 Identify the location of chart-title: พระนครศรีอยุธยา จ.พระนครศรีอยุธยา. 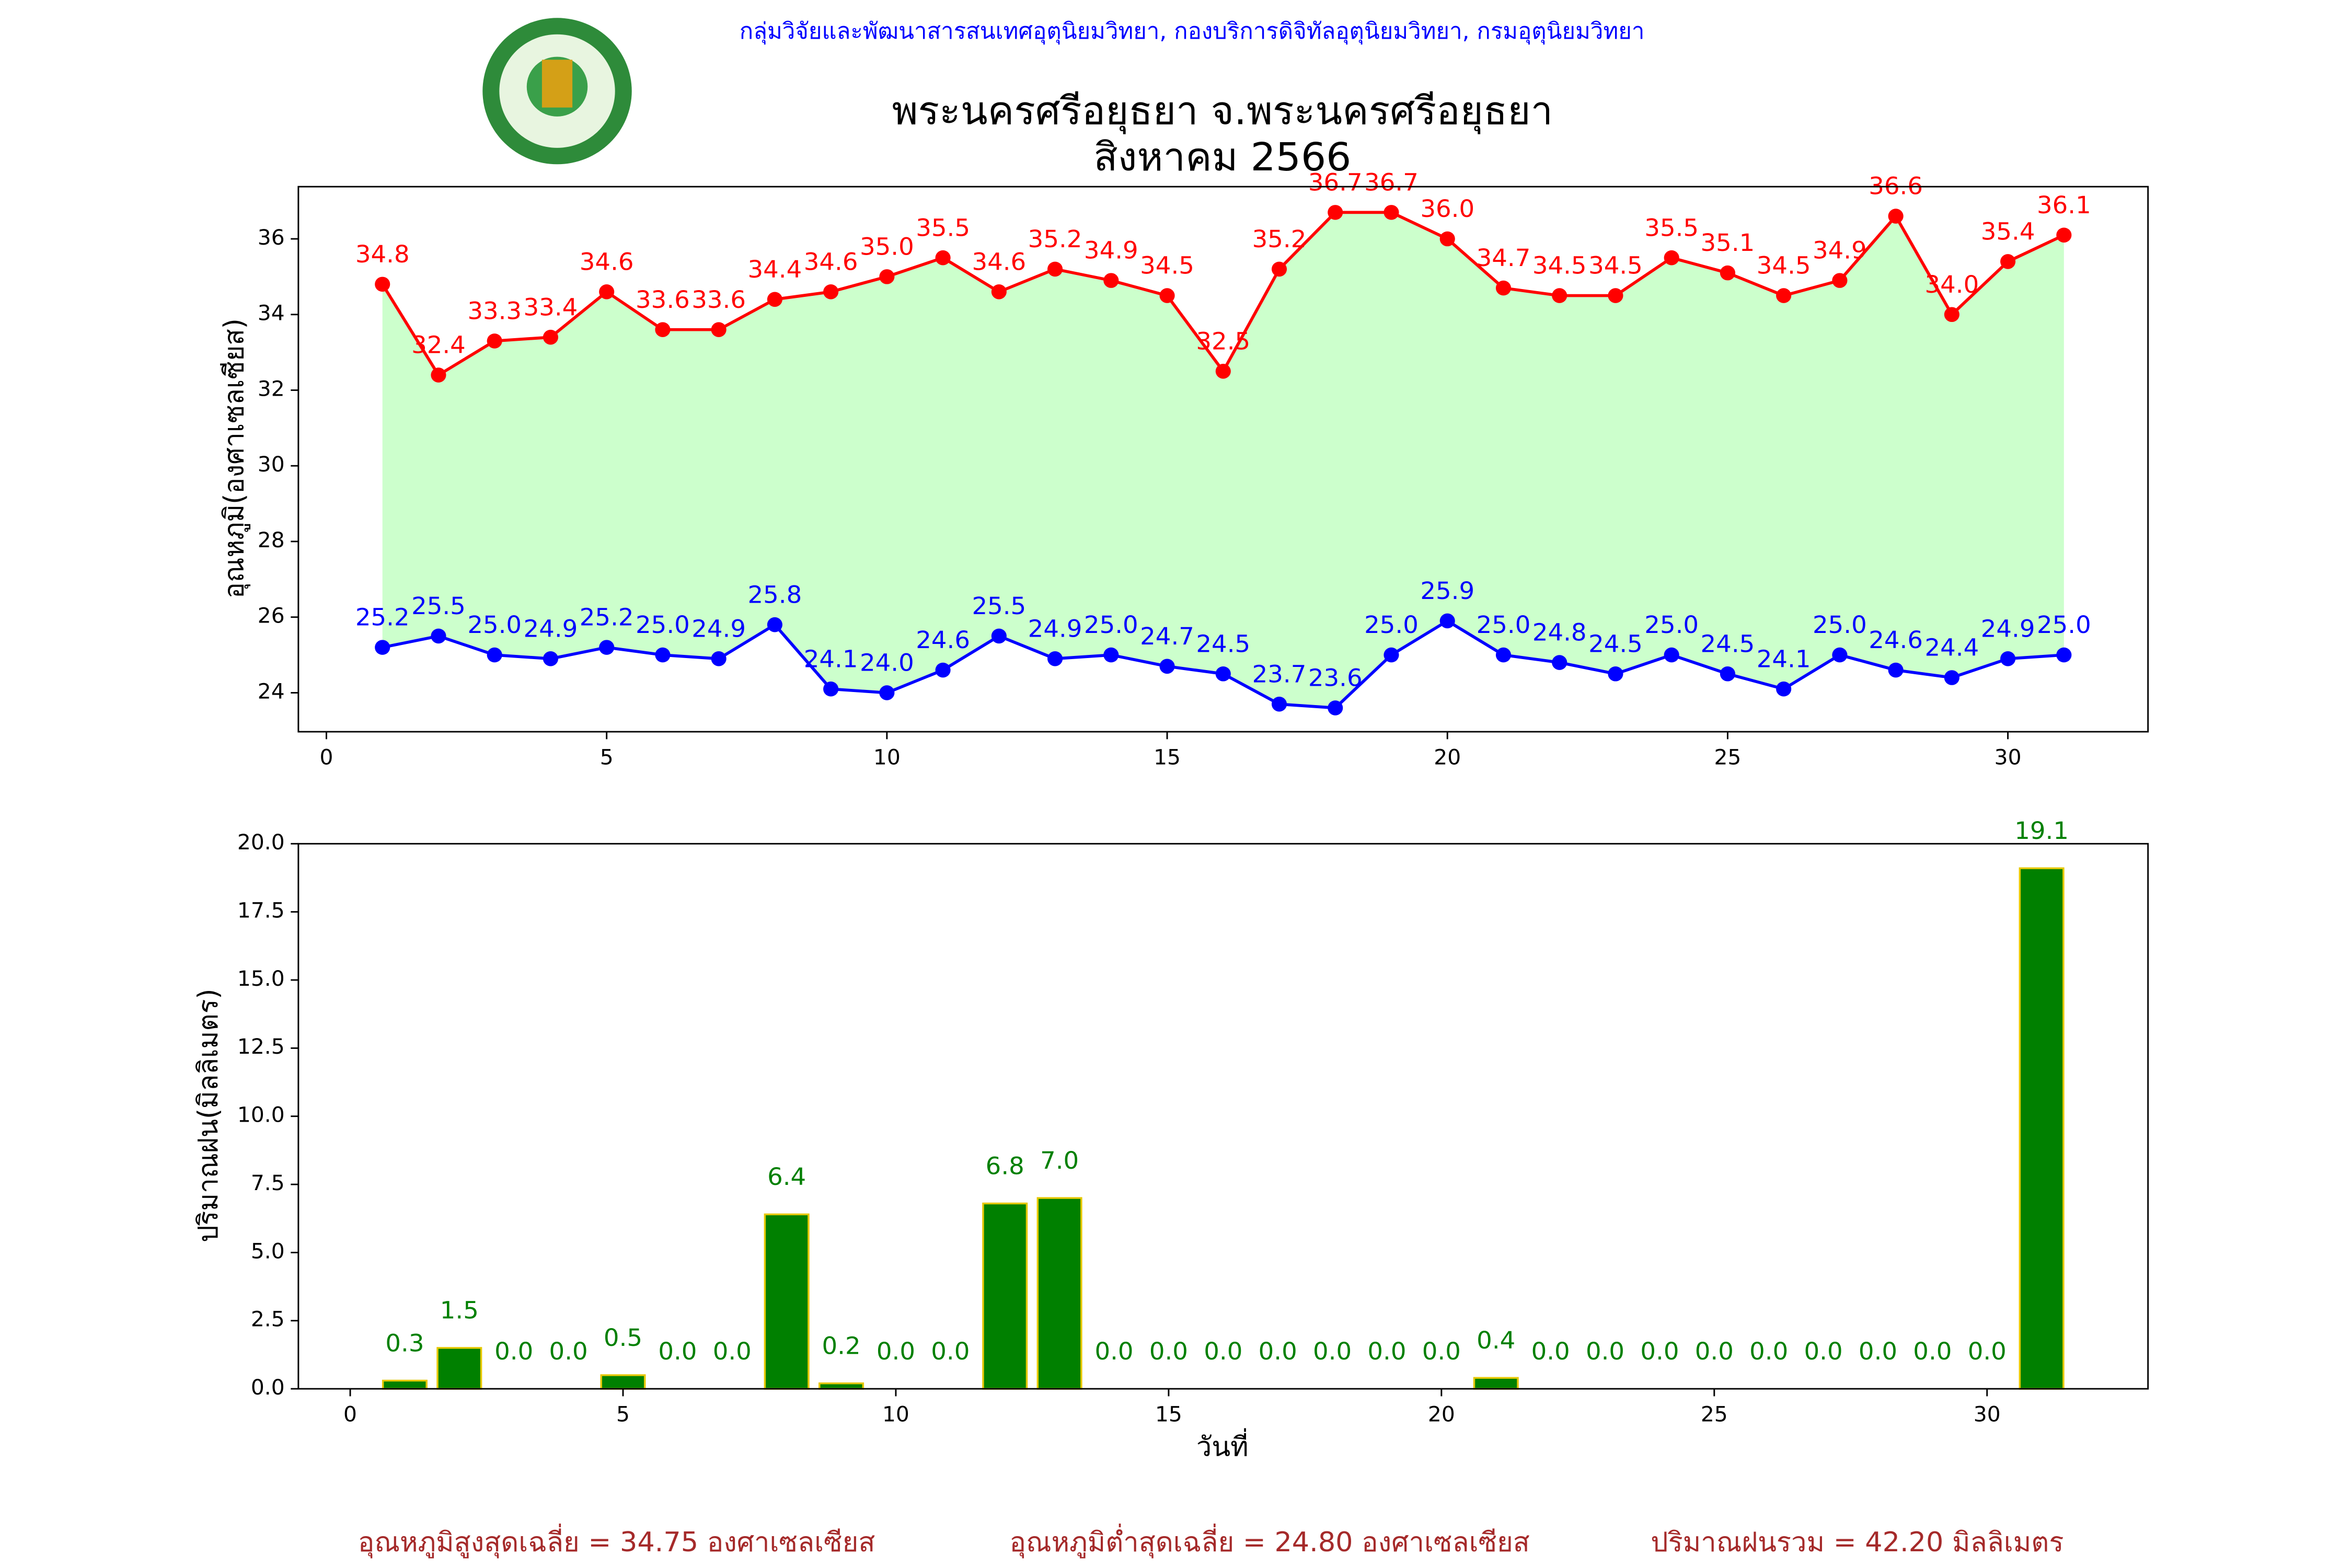
(1222, 111).